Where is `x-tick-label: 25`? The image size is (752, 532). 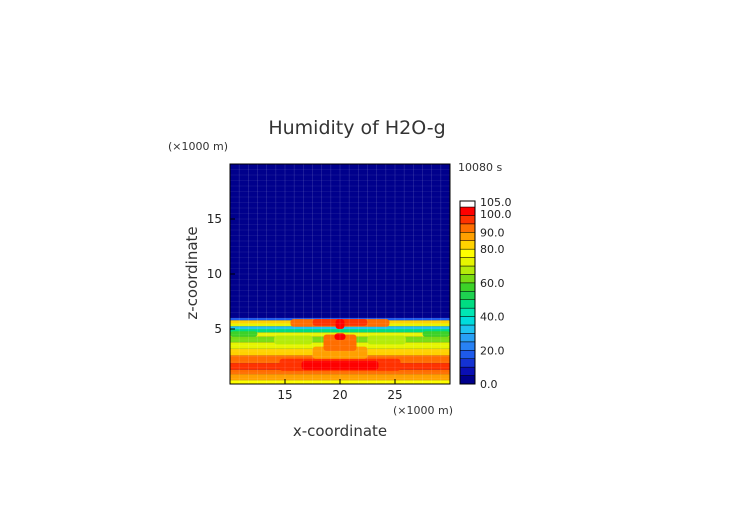 x-tick-label: 25 is located at coordinates (394, 395).